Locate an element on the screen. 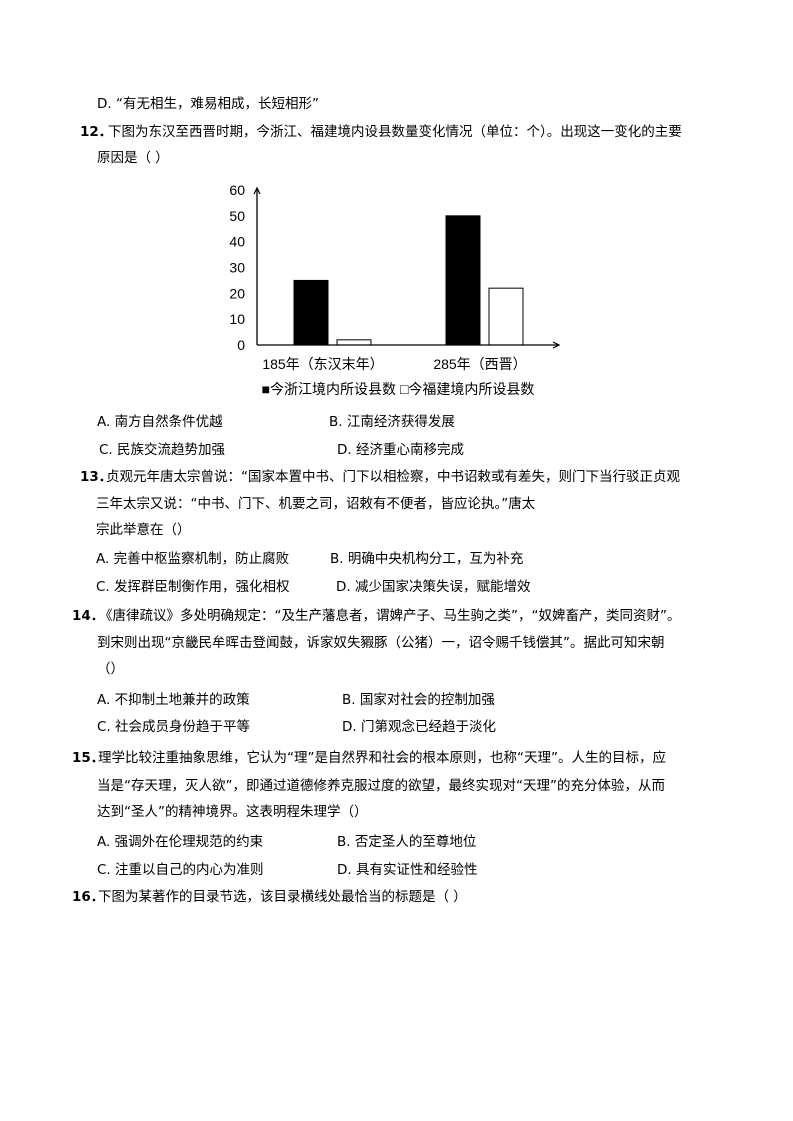  y-tick-label: 30 is located at coordinates (237, 268).